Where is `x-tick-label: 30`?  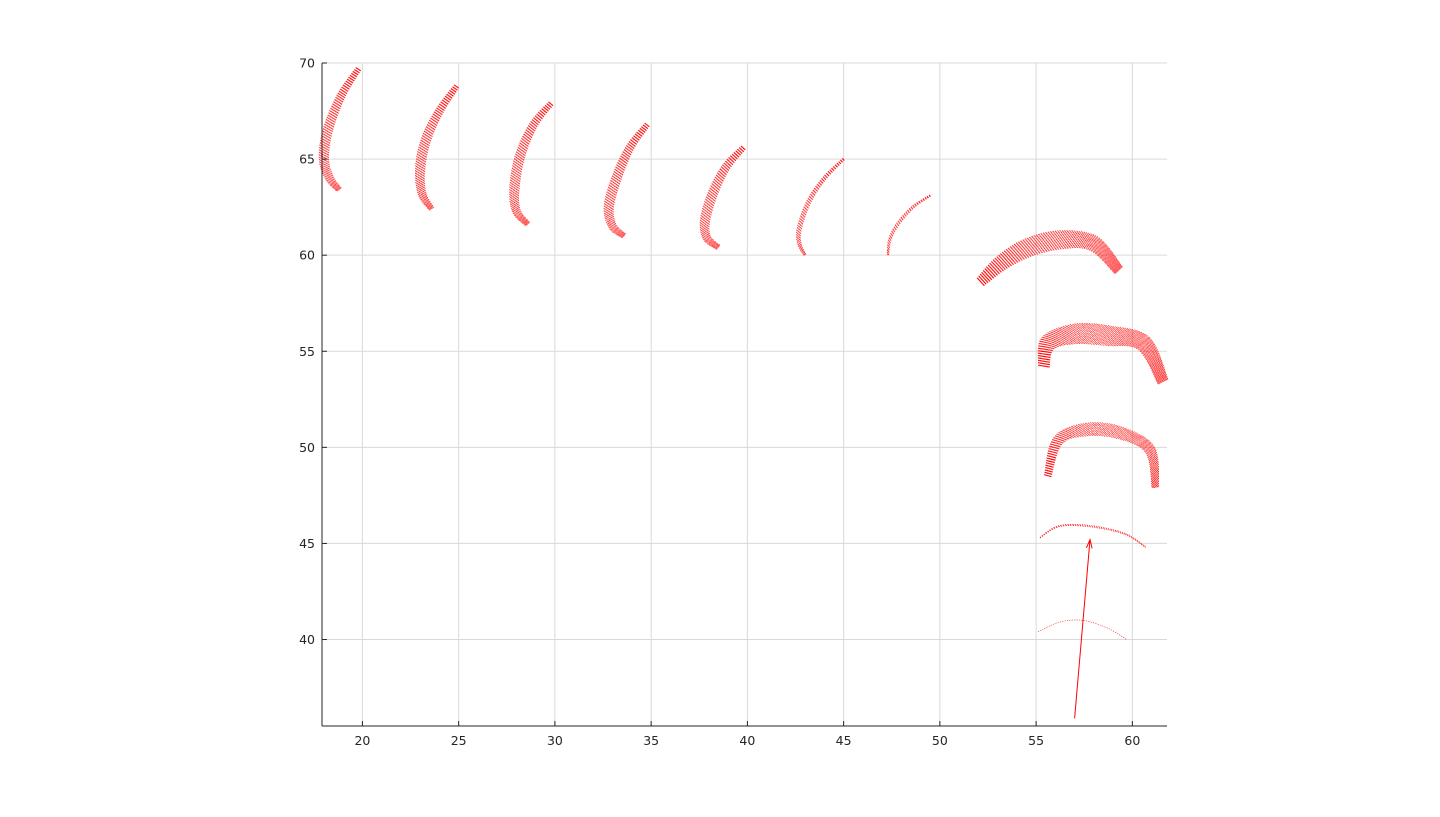
x-tick-label: 30 is located at coordinates (555, 740).